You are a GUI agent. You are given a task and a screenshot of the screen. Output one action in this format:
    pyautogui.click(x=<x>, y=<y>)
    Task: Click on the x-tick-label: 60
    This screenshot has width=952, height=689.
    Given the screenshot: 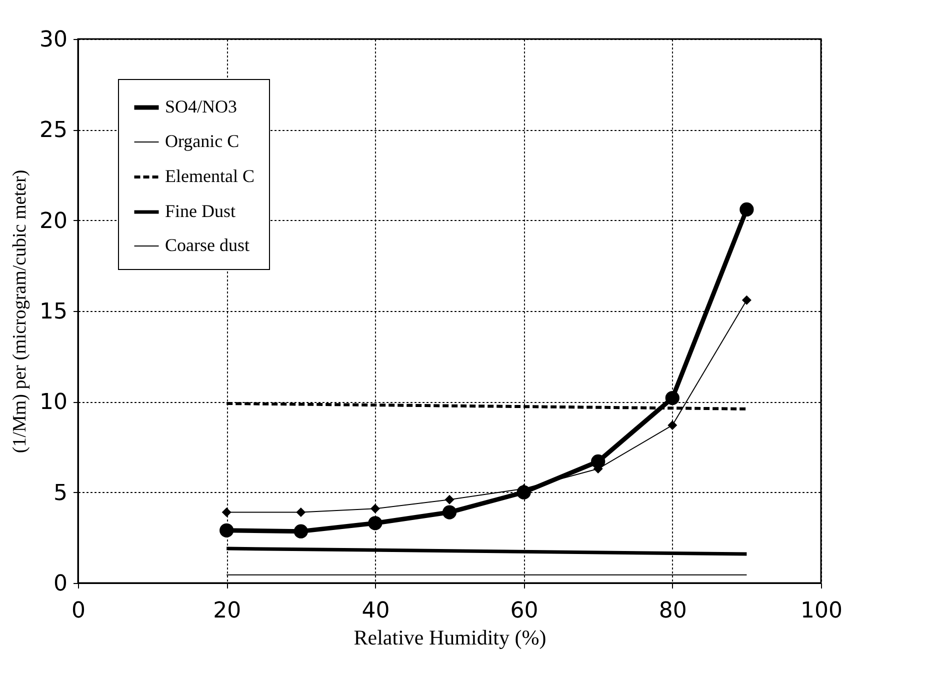 What is the action you would take?
    pyautogui.click(x=524, y=611)
    